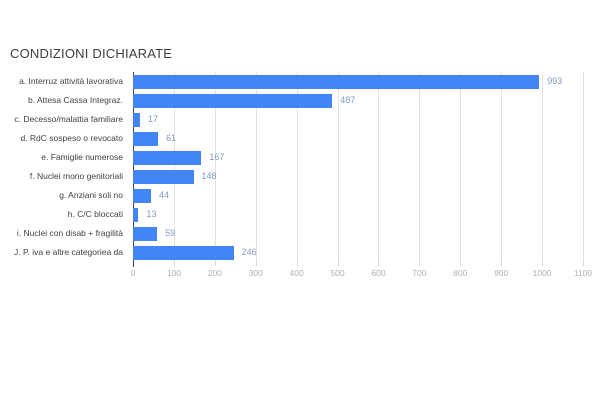 This screenshot has width=600, height=400. I want to click on category-label: e. Famiglie numerose, so click(82, 157).